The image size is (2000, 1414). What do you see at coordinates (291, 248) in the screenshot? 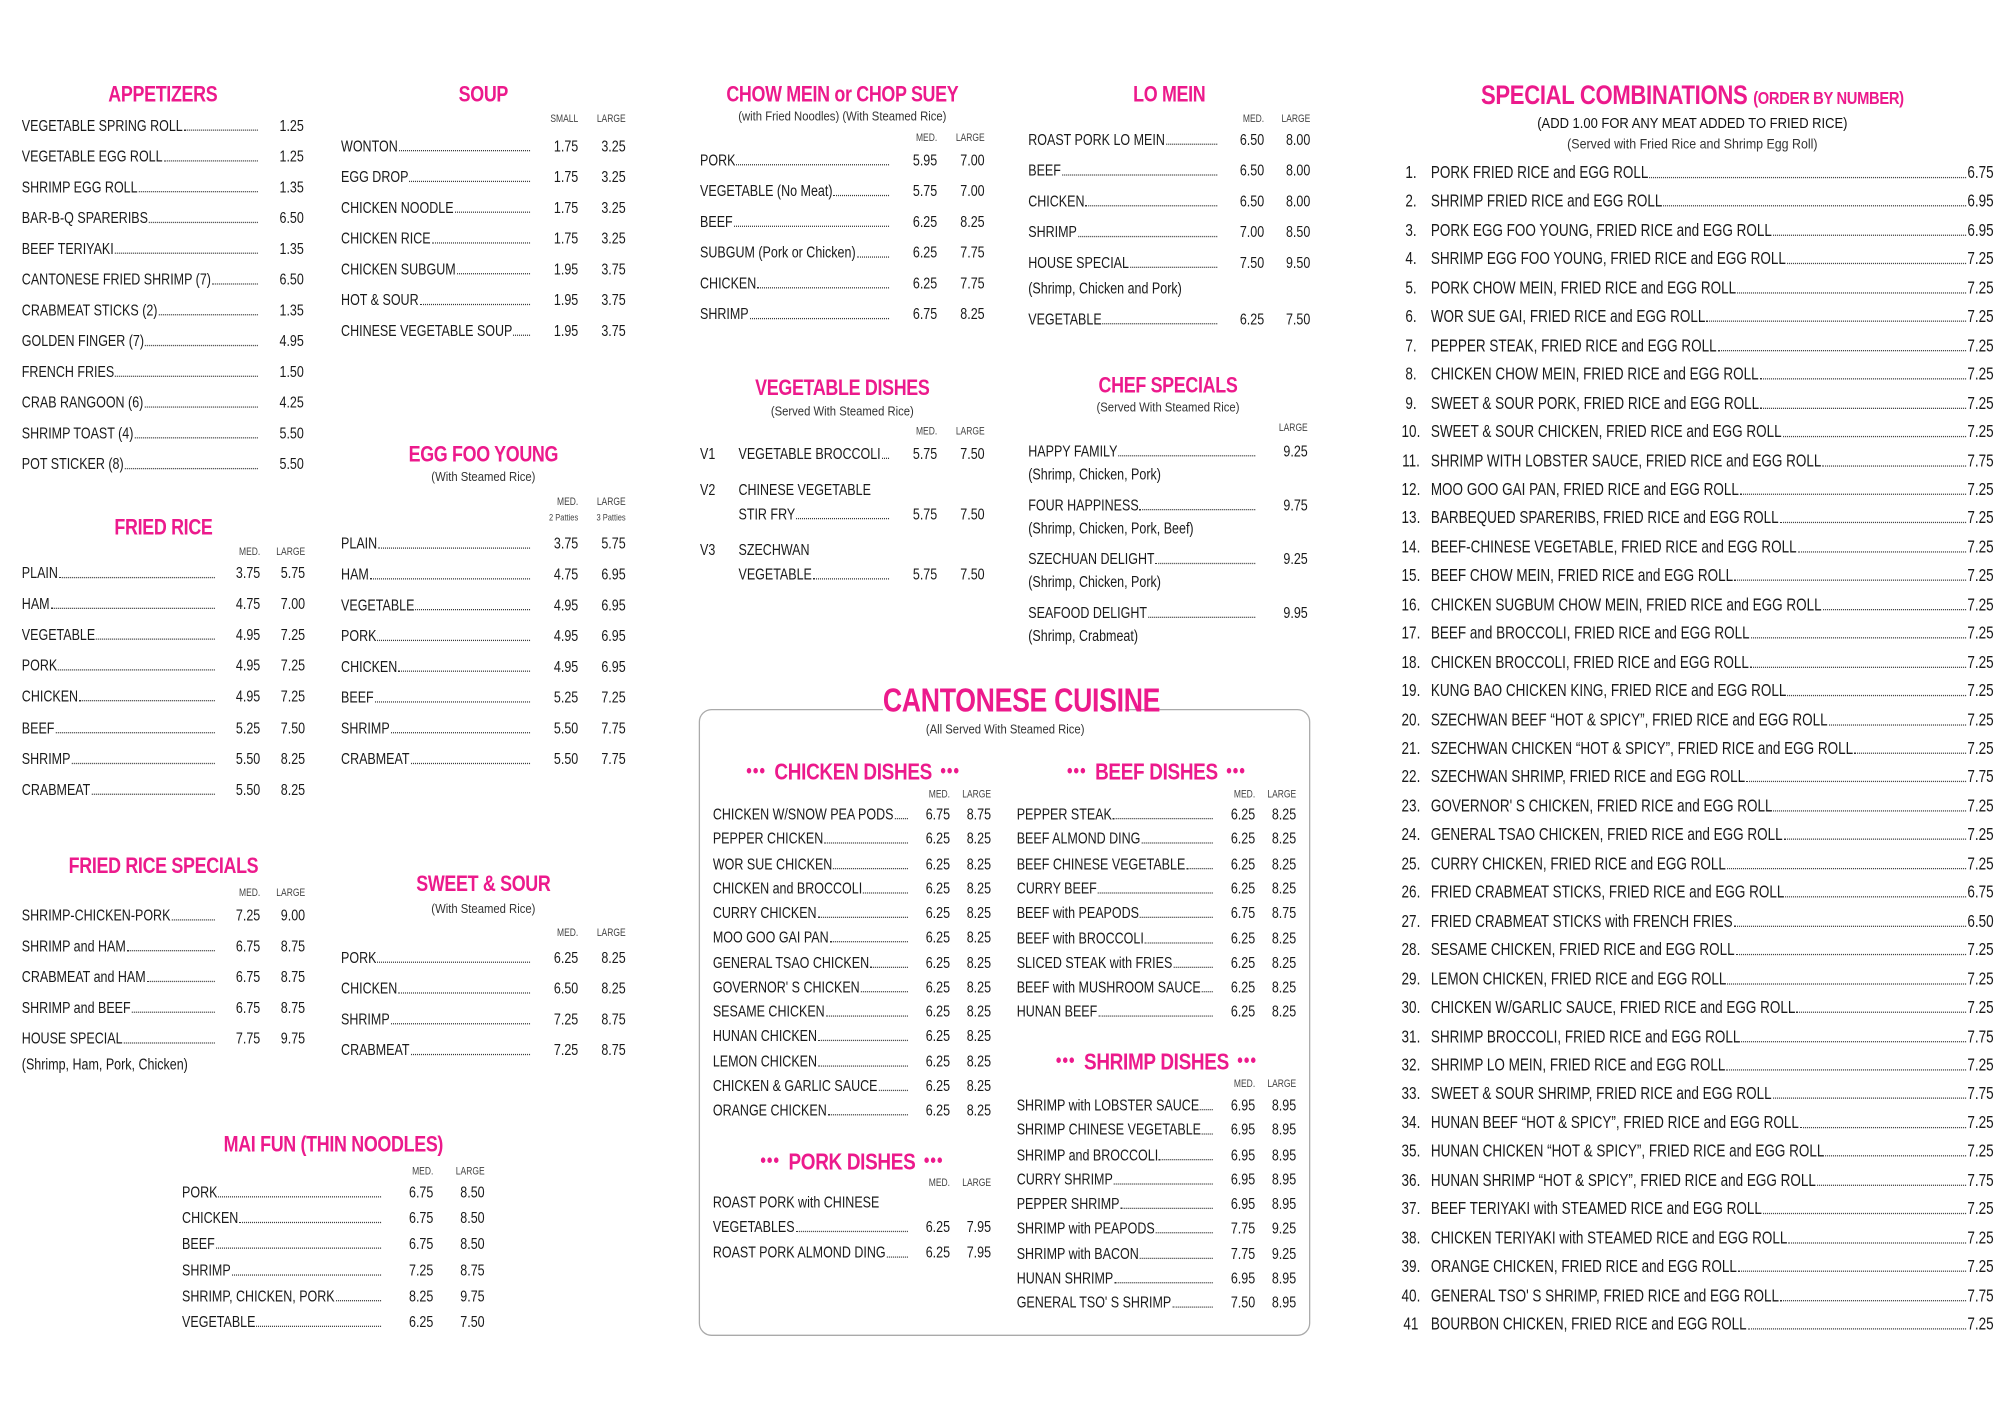
I see `price: 1.35` at bounding box center [291, 248].